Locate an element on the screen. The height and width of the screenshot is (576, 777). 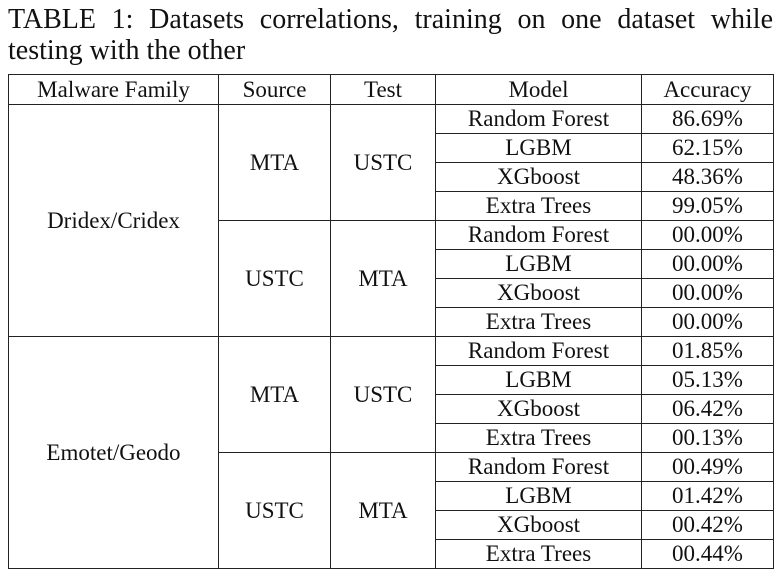
table-row: LGBM 01.42% is located at coordinates (391, 496).